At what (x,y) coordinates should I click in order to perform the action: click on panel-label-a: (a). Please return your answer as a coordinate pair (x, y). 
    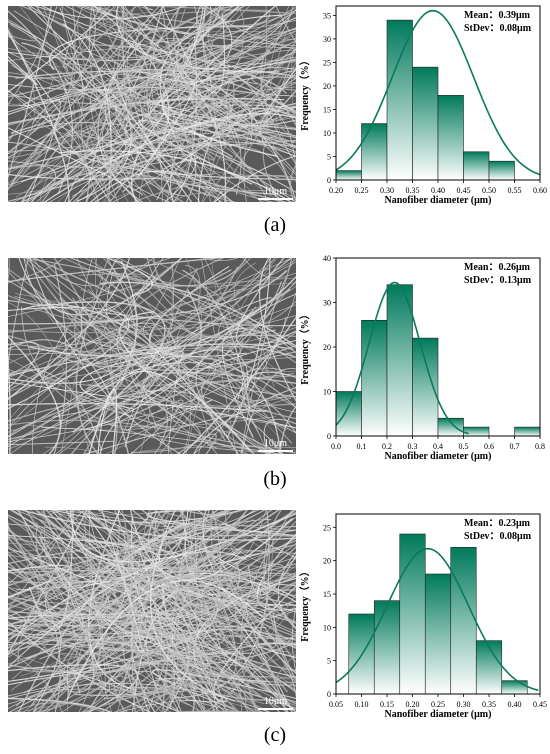
    Looking at the image, I should click on (275, 225).